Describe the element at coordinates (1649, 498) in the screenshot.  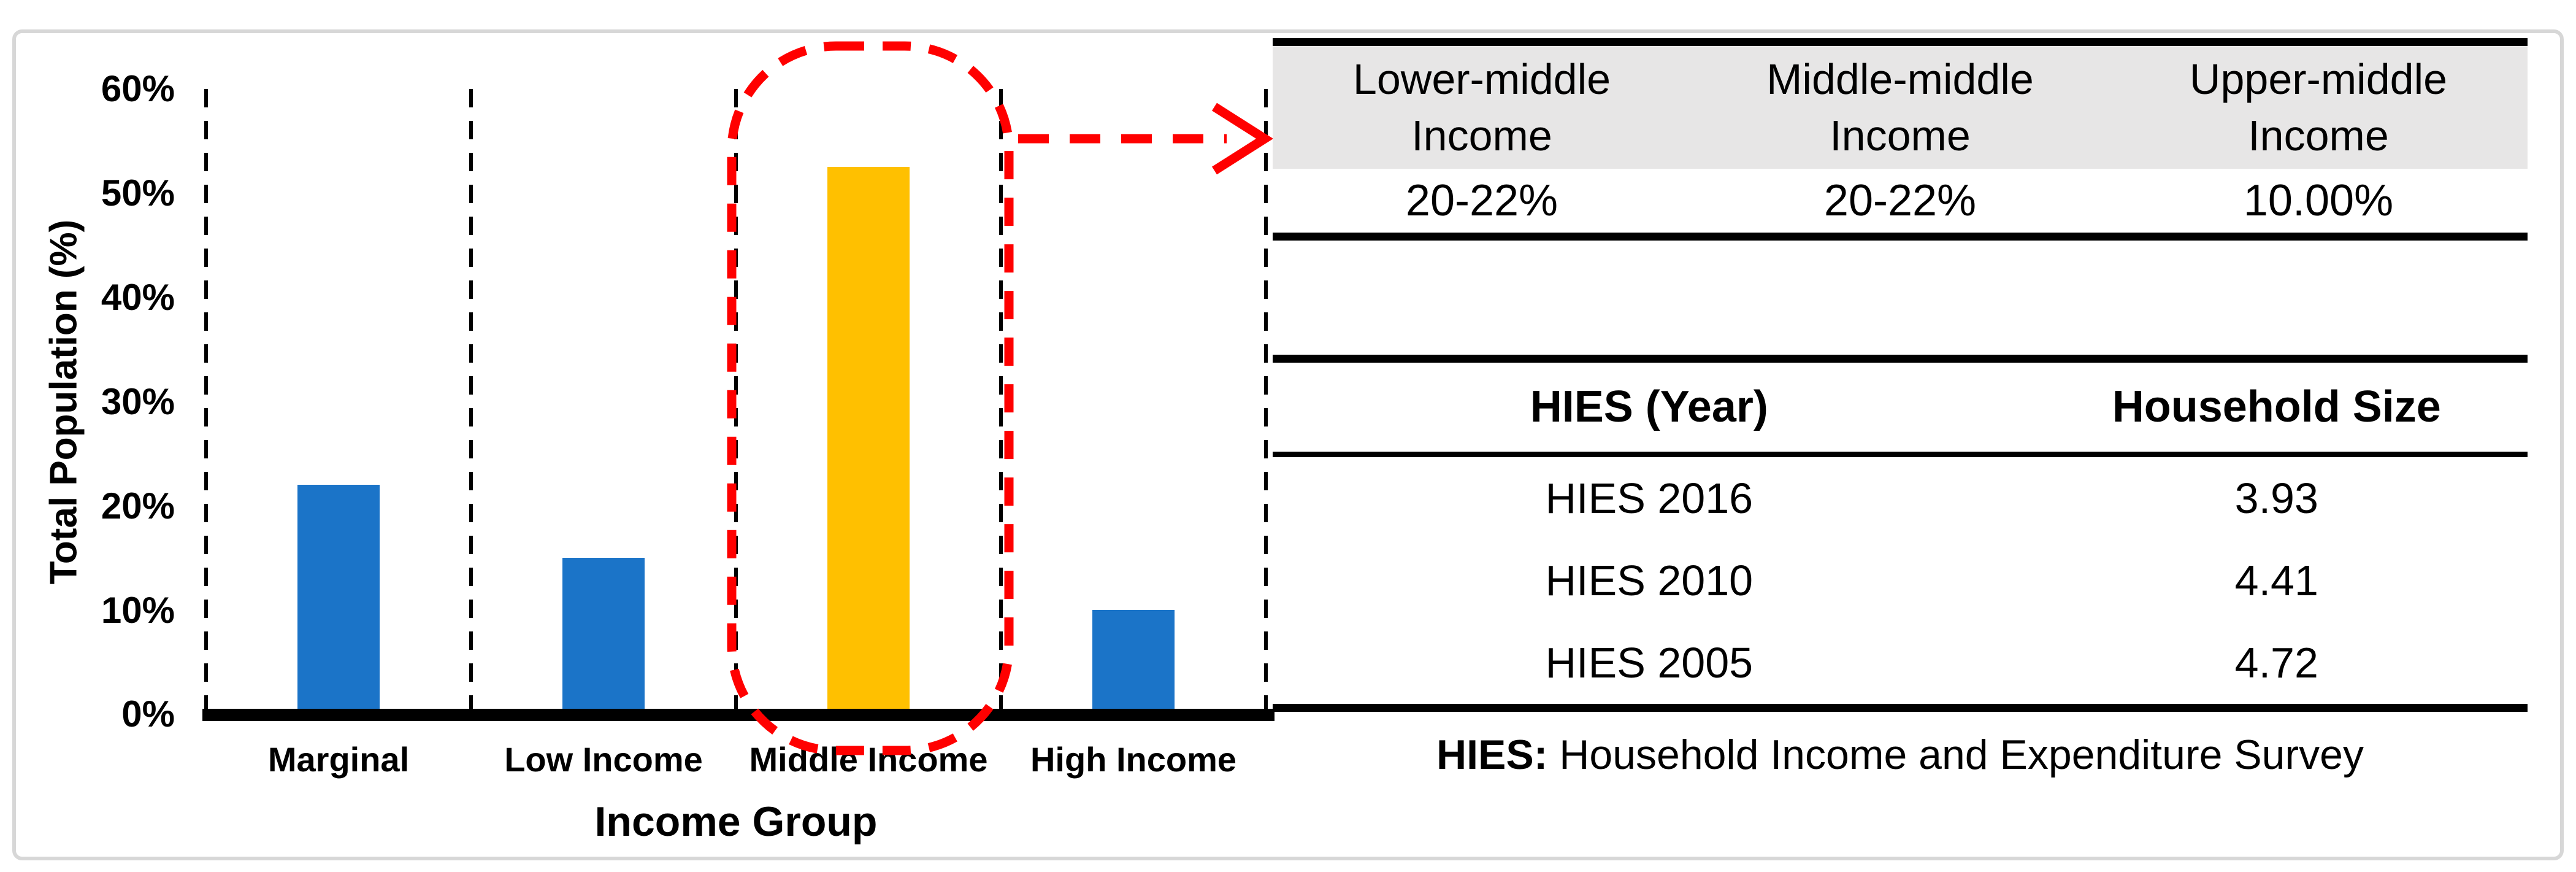
I see `hies-year-2016: HIES 2016` at that location.